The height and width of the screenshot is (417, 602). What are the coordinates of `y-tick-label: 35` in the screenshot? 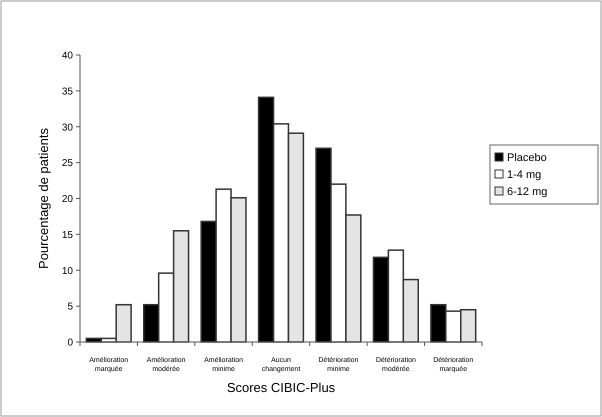 It's located at (68, 92).